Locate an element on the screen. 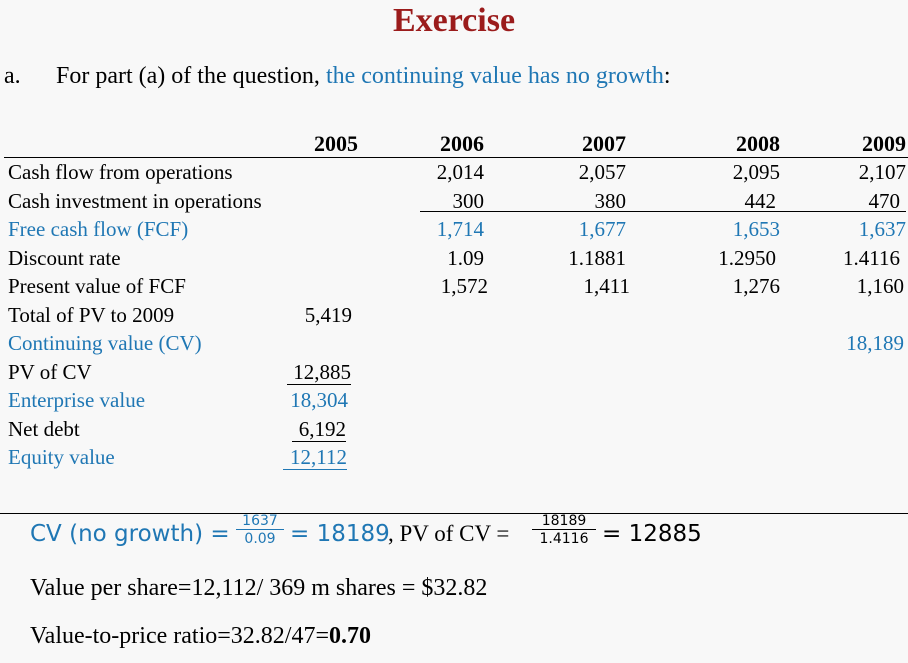 Image resolution: width=908 pixels, height=663 pixels. dr-2007: 1.1881 is located at coordinates (597, 258).